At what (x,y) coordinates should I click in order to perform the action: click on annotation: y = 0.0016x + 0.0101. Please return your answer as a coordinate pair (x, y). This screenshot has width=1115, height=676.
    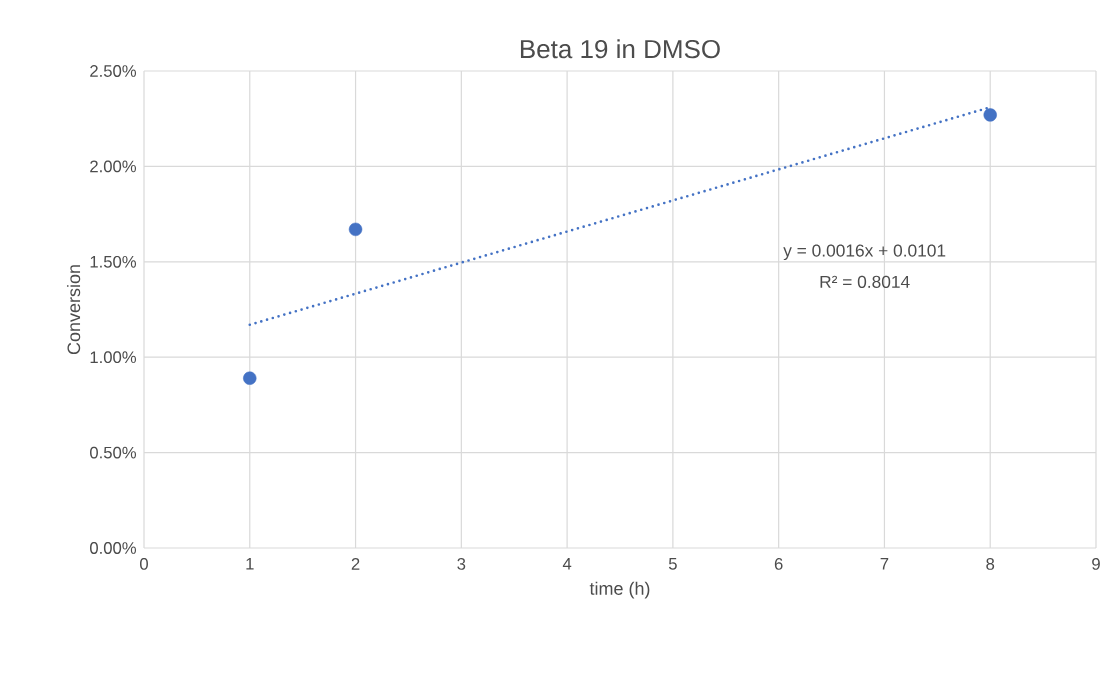
    Looking at the image, I should click on (864, 252).